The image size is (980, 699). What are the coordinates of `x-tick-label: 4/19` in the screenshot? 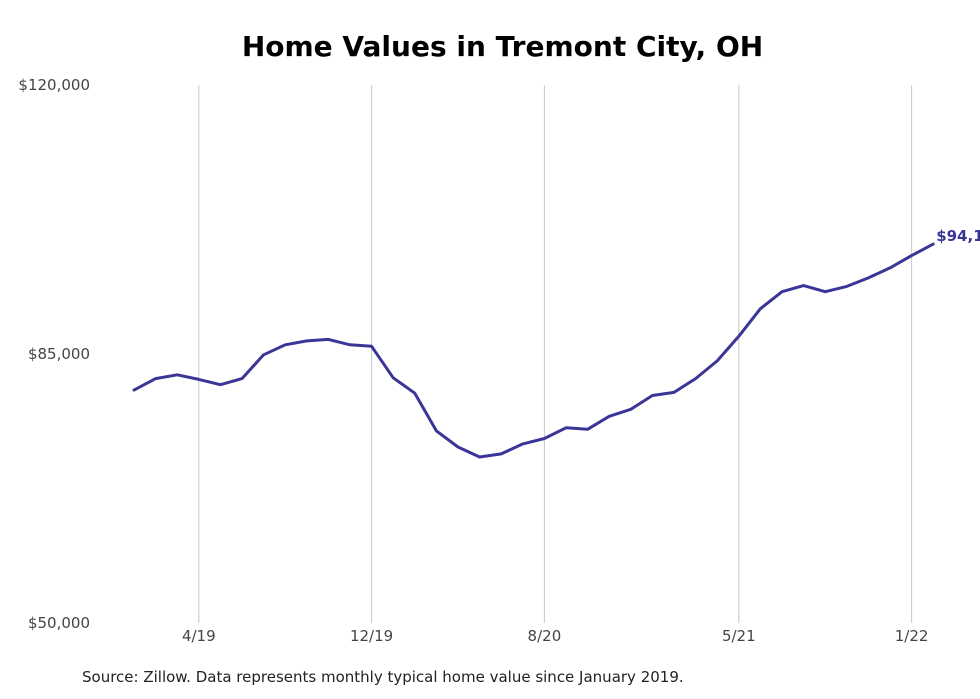 It's located at (199, 636).